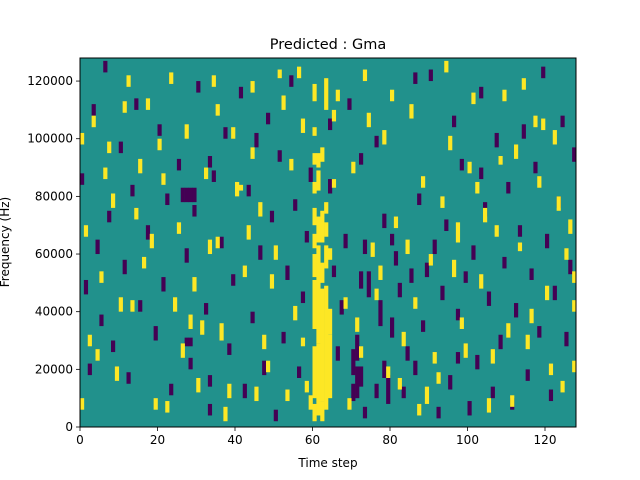  Describe the element at coordinates (50, 81) in the screenshot. I see `y-tick-label: 120000` at that location.